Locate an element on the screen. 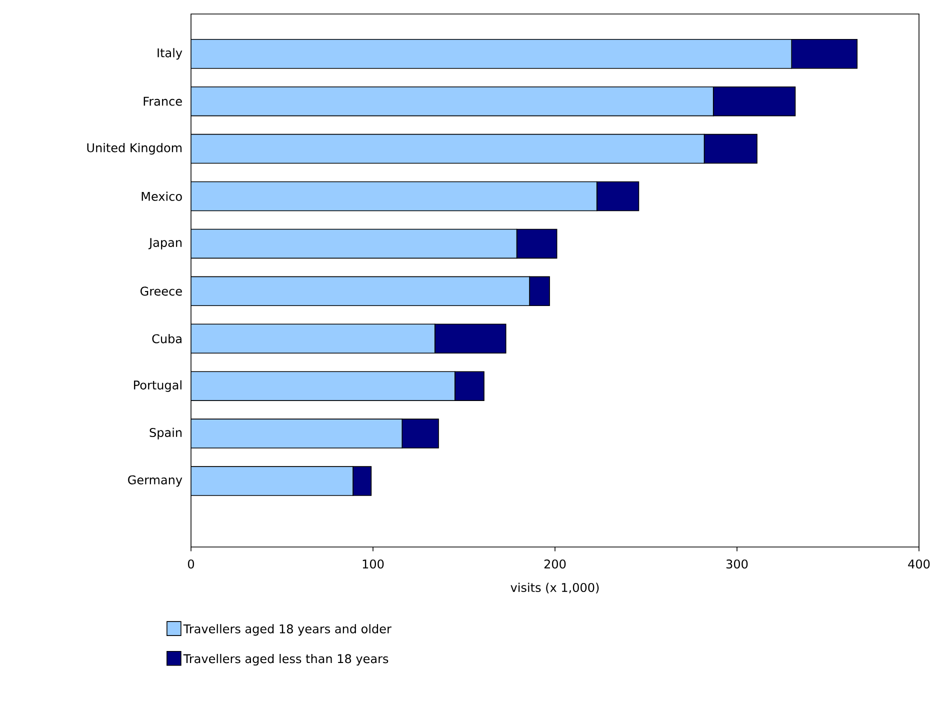 The image size is (940, 704). y-tick-label: Mexico is located at coordinates (162, 196).